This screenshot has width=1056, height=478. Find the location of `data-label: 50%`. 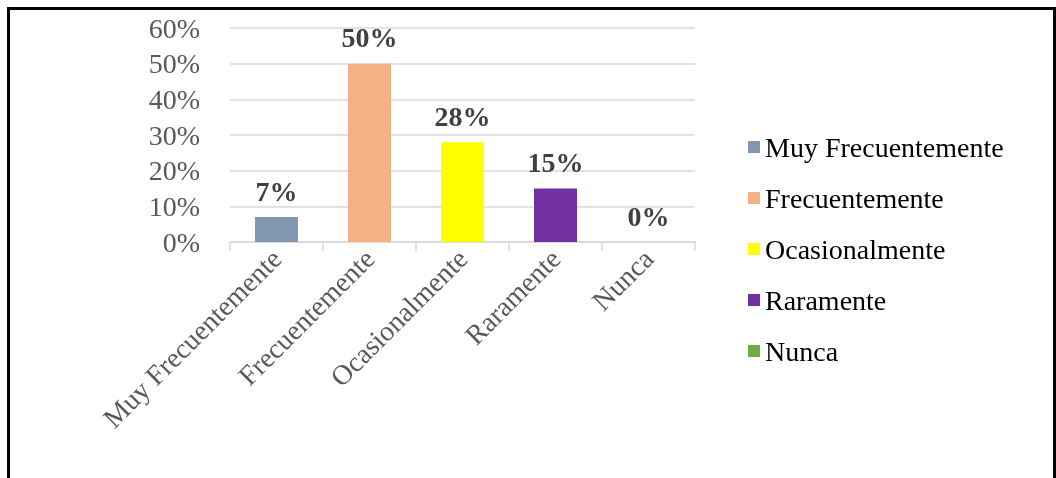

data-label: 50% is located at coordinates (369, 38).